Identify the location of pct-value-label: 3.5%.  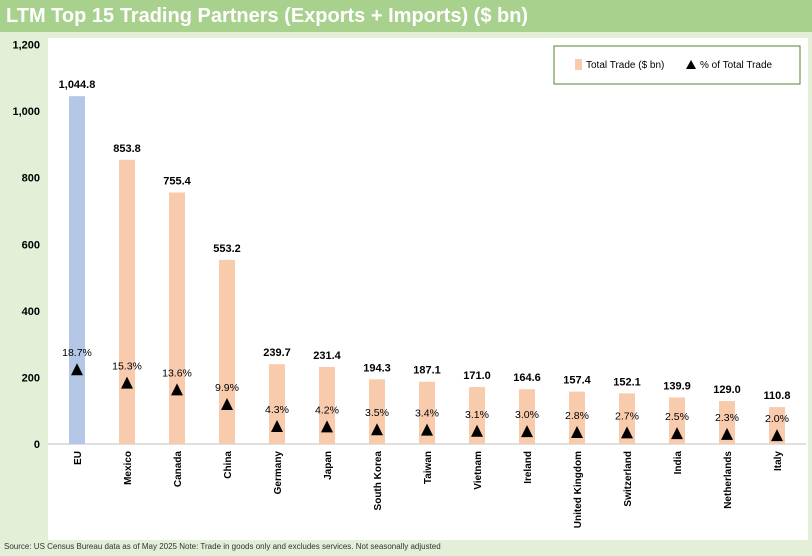
(377, 413).